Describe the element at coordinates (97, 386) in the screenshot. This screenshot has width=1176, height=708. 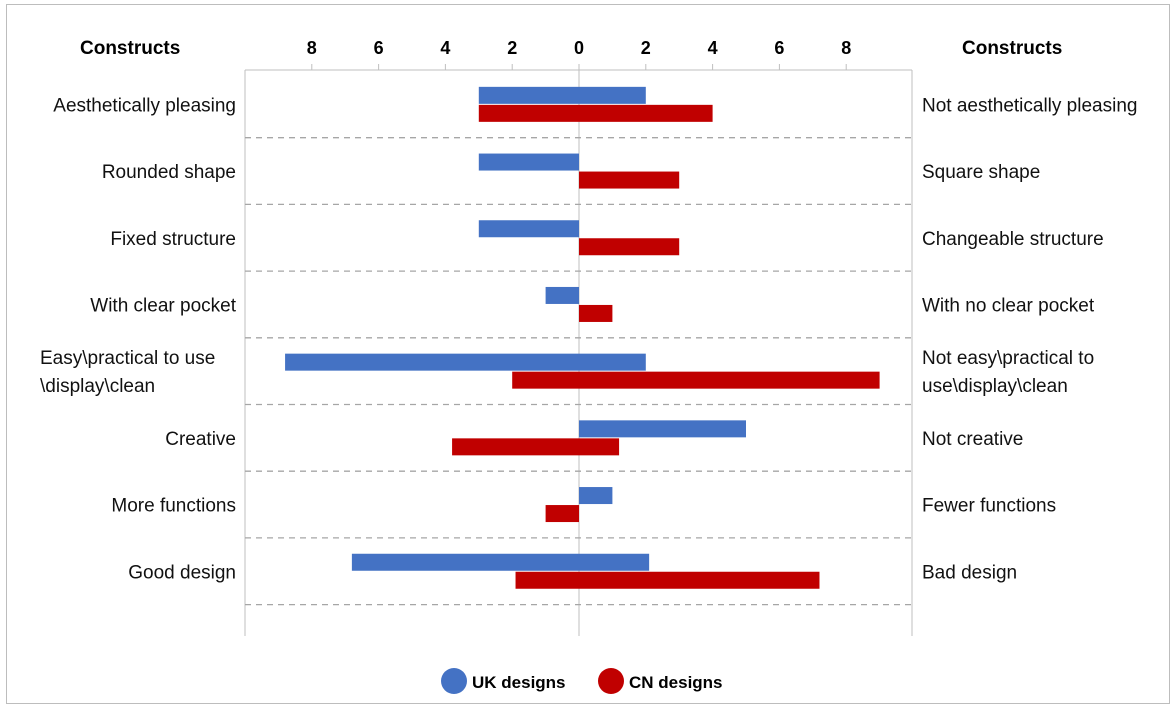
I see `left-construct-label: \display\clean` at that location.